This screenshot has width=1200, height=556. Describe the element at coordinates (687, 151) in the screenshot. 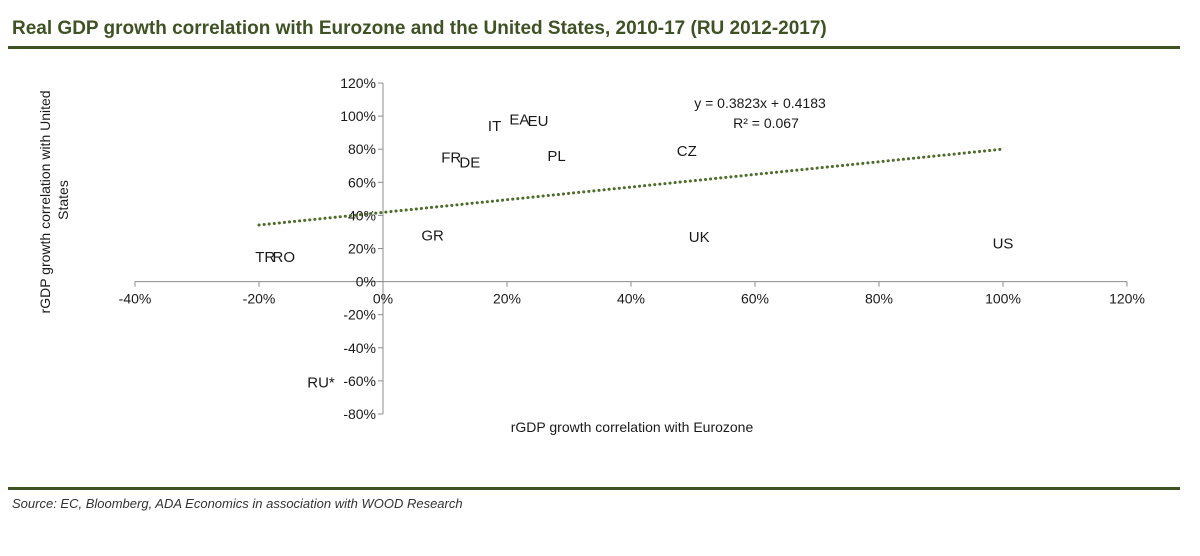

I see `point-label-cz: CZ` at that location.